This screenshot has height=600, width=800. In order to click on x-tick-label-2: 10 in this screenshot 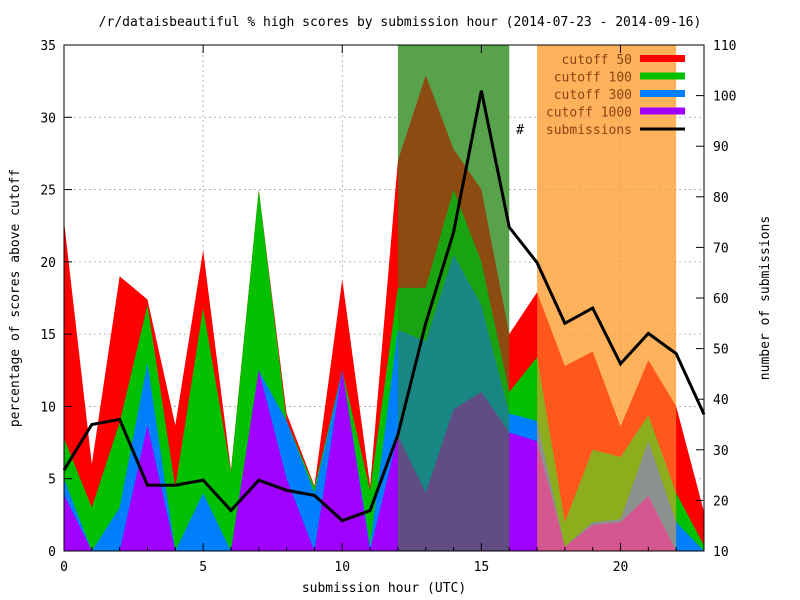, I will do `click(342, 567)`.